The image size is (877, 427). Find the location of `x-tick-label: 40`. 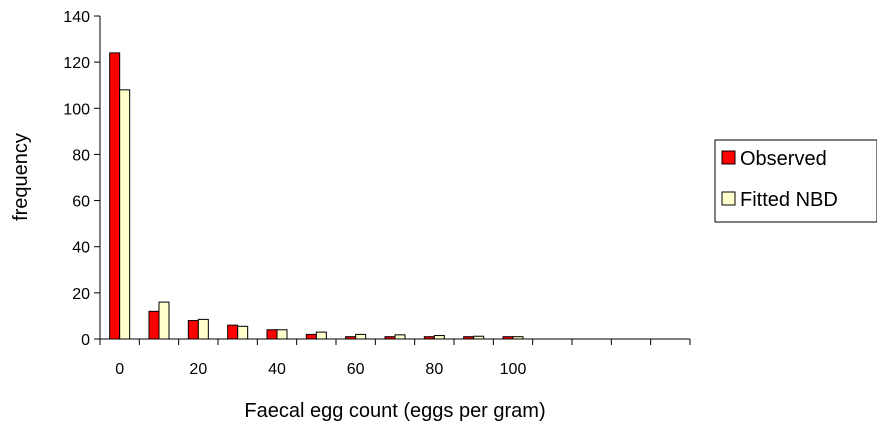

x-tick-label: 40 is located at coordinates (277, 369).